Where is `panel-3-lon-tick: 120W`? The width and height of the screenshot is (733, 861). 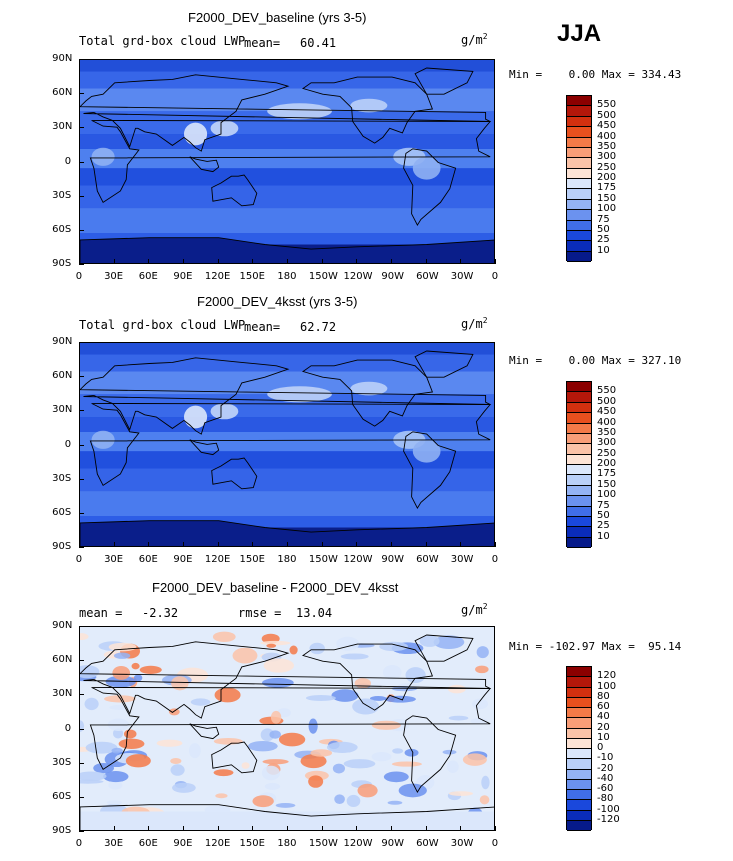
panel-3-lon-tick: 120W is located at coordinates (358, 843).